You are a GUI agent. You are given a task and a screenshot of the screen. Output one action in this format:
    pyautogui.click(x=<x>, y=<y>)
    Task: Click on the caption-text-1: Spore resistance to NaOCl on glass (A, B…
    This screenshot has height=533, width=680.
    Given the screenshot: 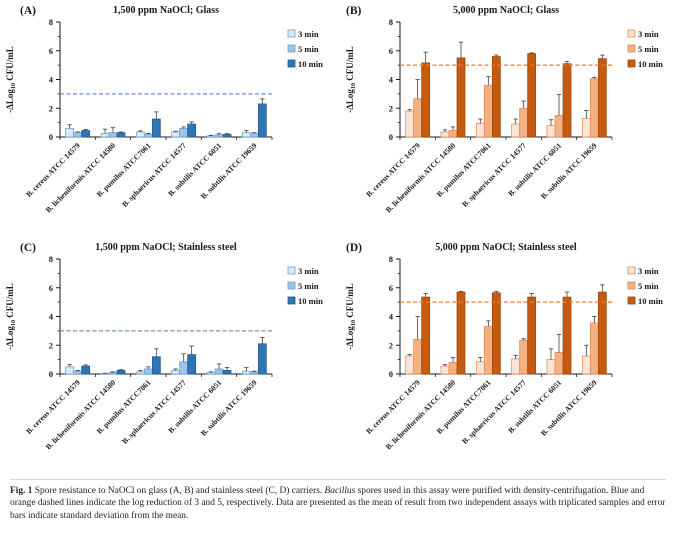 What is the action you would take?
    pyautogui.click(x=178, y=491)
    